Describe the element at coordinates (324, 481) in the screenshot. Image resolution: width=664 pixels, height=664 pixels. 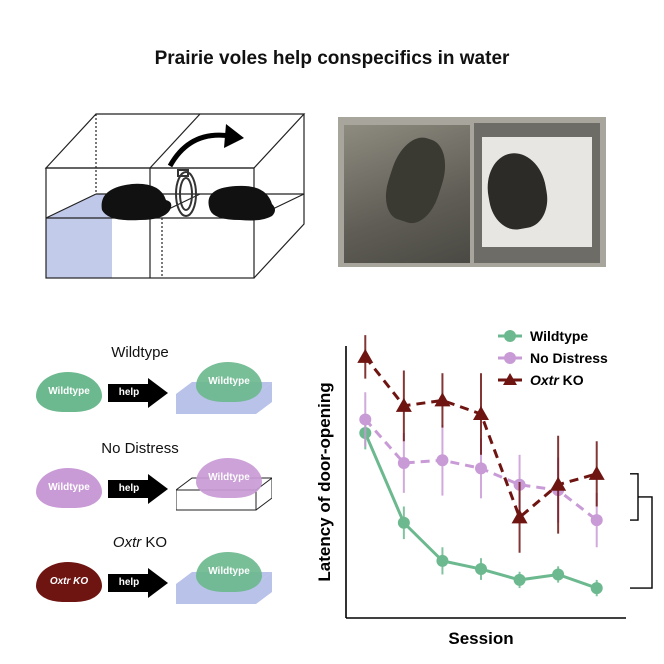
I see `y-axis-label: Latency of door-opening` at that location.